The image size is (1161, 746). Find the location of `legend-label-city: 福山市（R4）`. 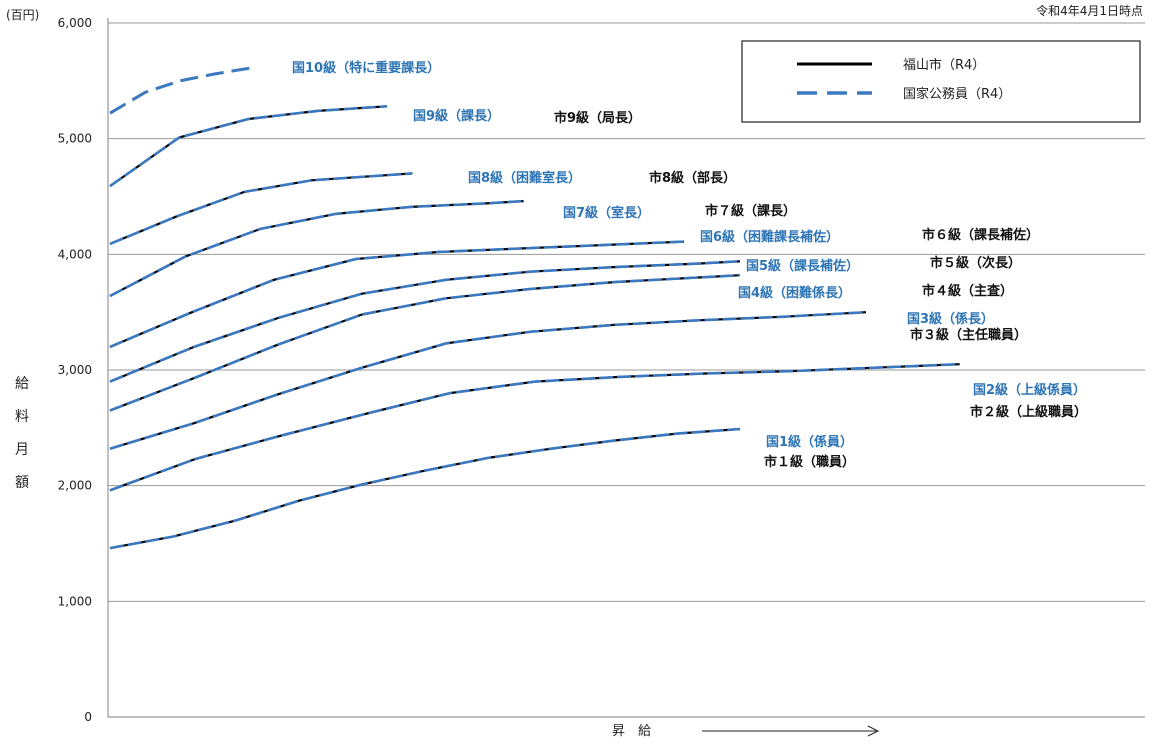

legend-label-city: 福山市（R4） is located at coordinates (944, 65).